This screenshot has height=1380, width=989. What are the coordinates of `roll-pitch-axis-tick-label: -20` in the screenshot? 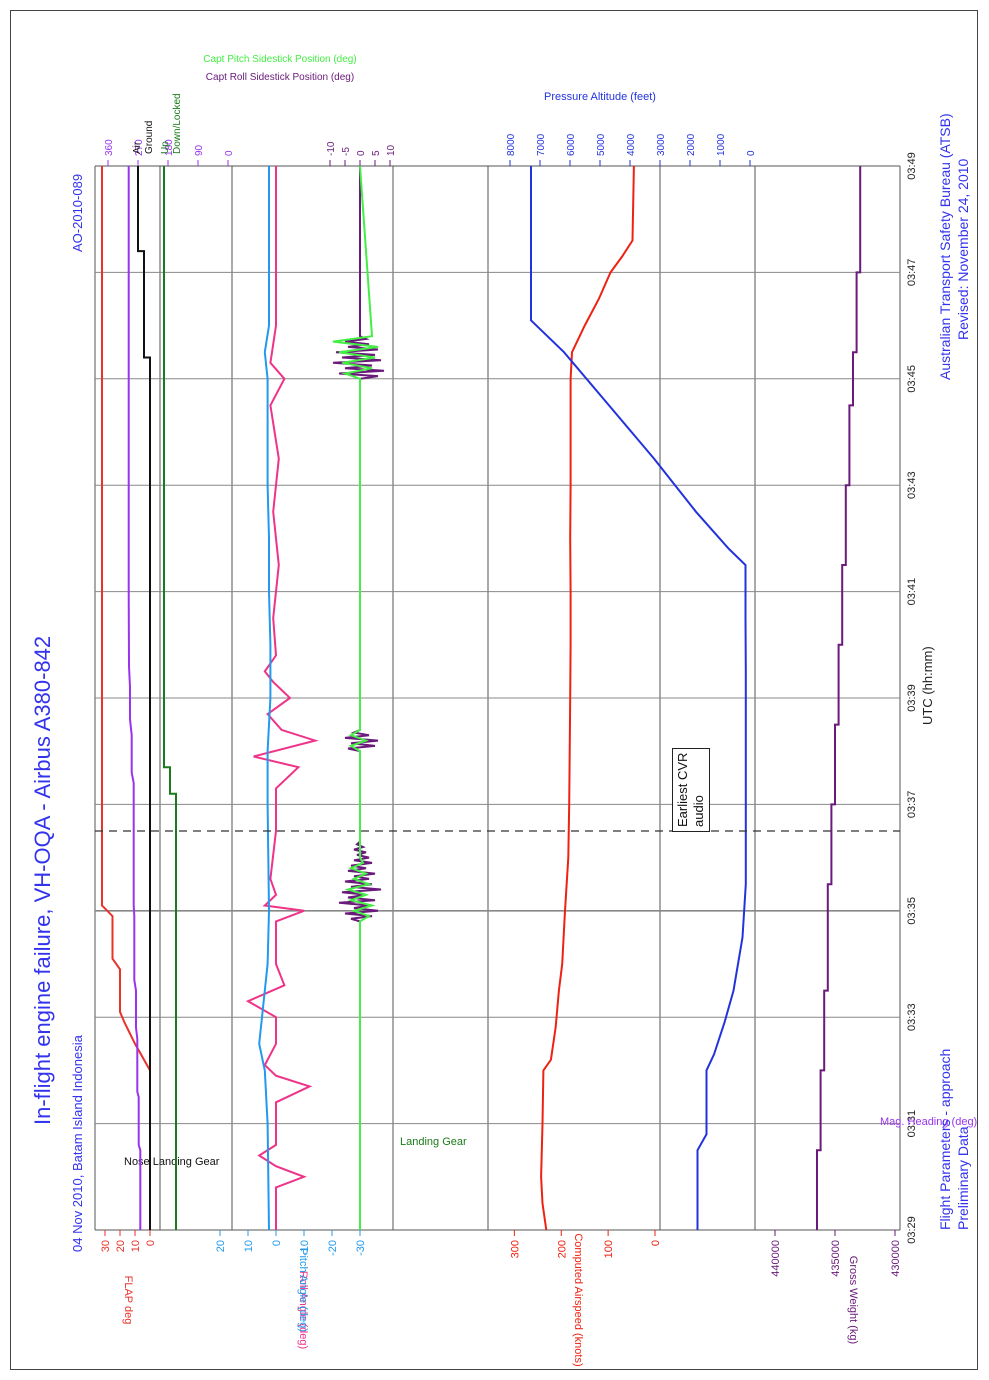 It's located at (333, 1248).